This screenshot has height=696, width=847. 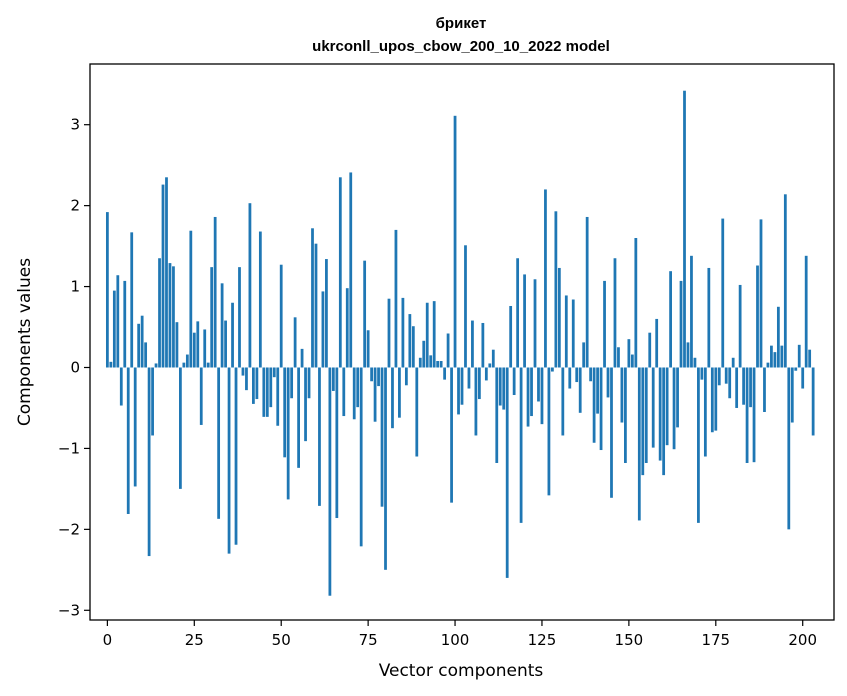 I want to click on chart-subtitle: ukrconll_upos_cbow_200_10_2022 model, so click(x=461, y=46).